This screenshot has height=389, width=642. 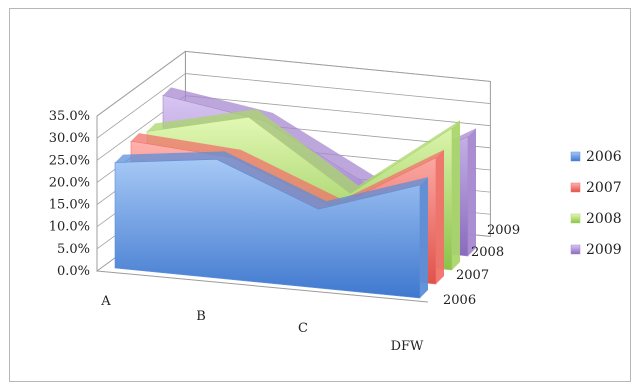 I want to click on area-side-2007, so click(x=440, y=216).